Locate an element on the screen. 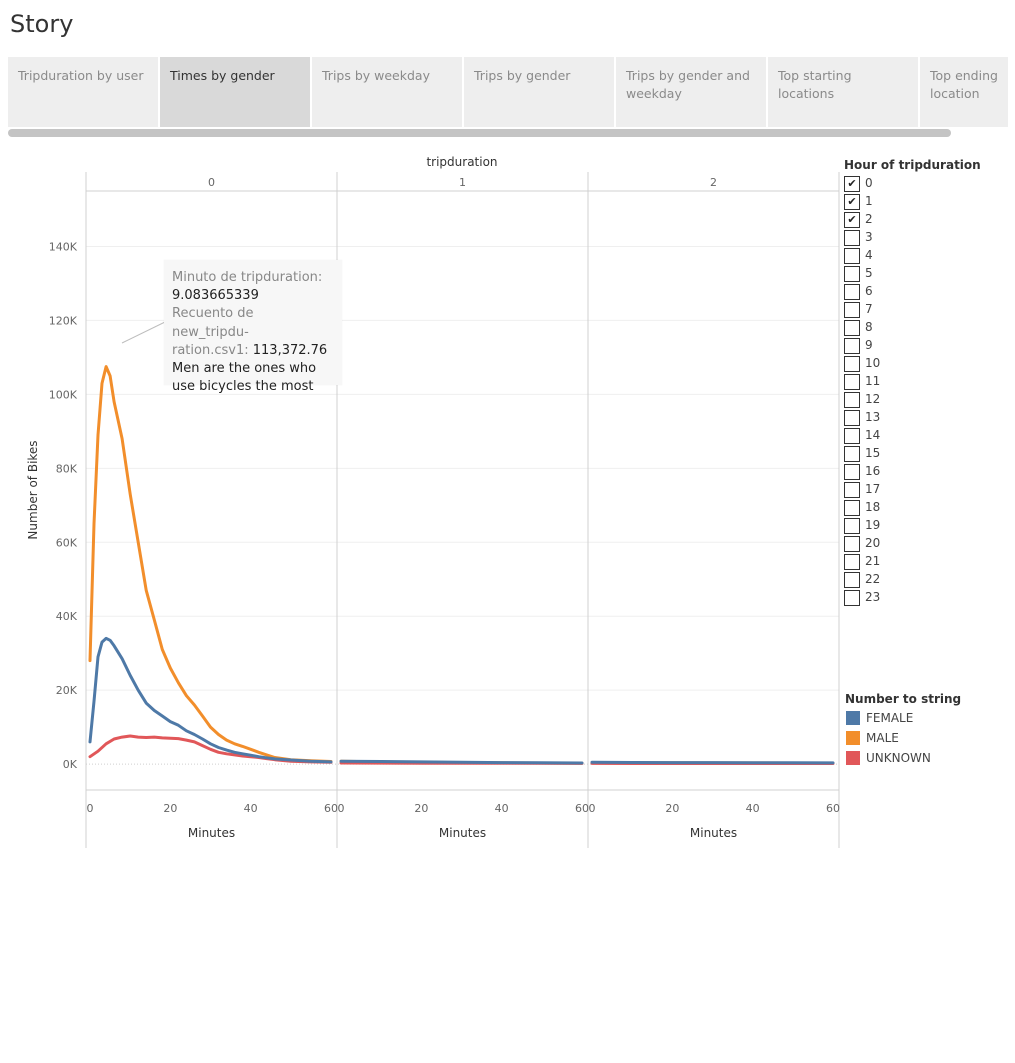  filter-title: Hour of tripduration is located at coordinates (912, 165).